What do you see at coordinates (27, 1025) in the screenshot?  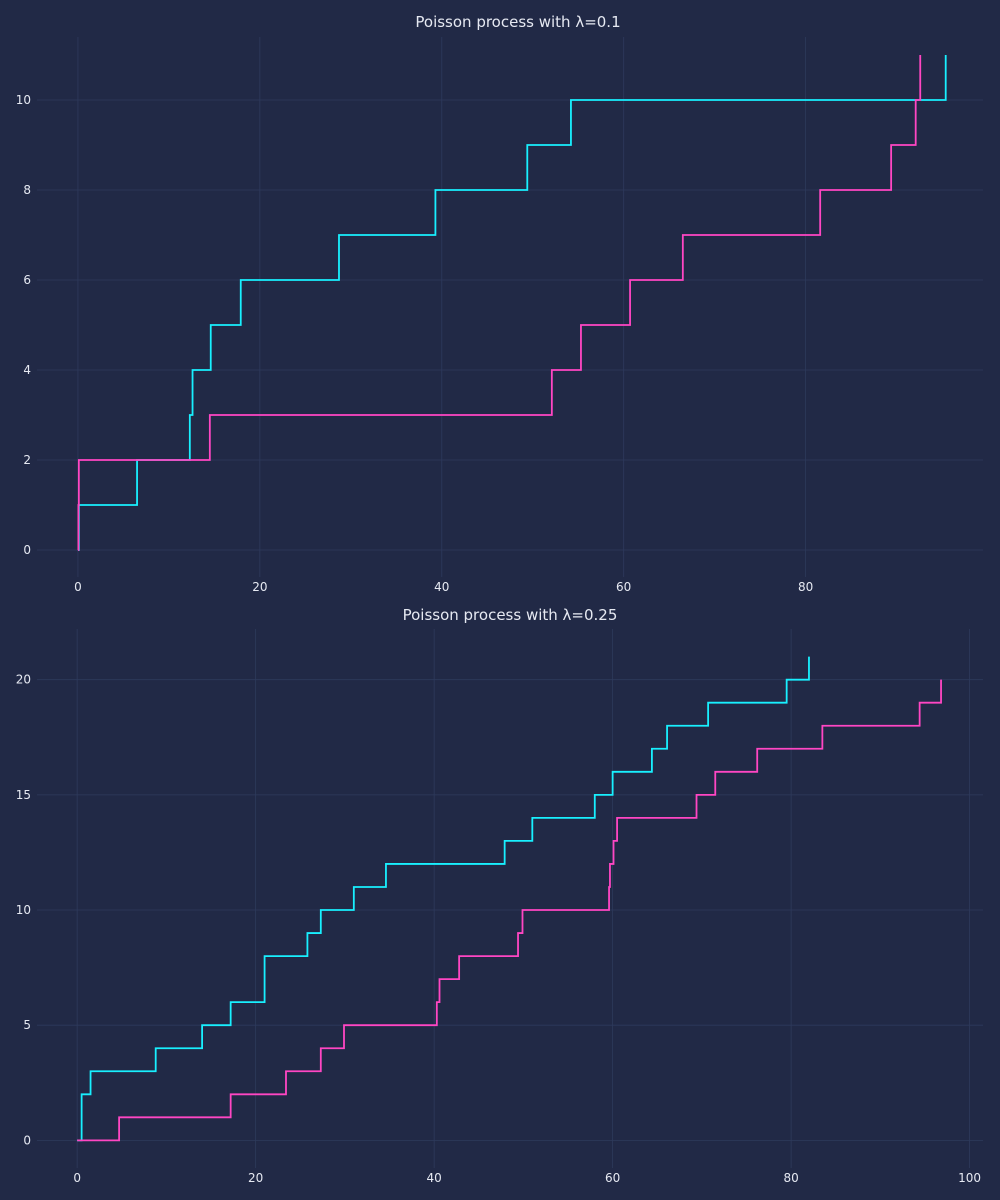 I see `y-tick-label: 5` at bounding box center [27, 1025].